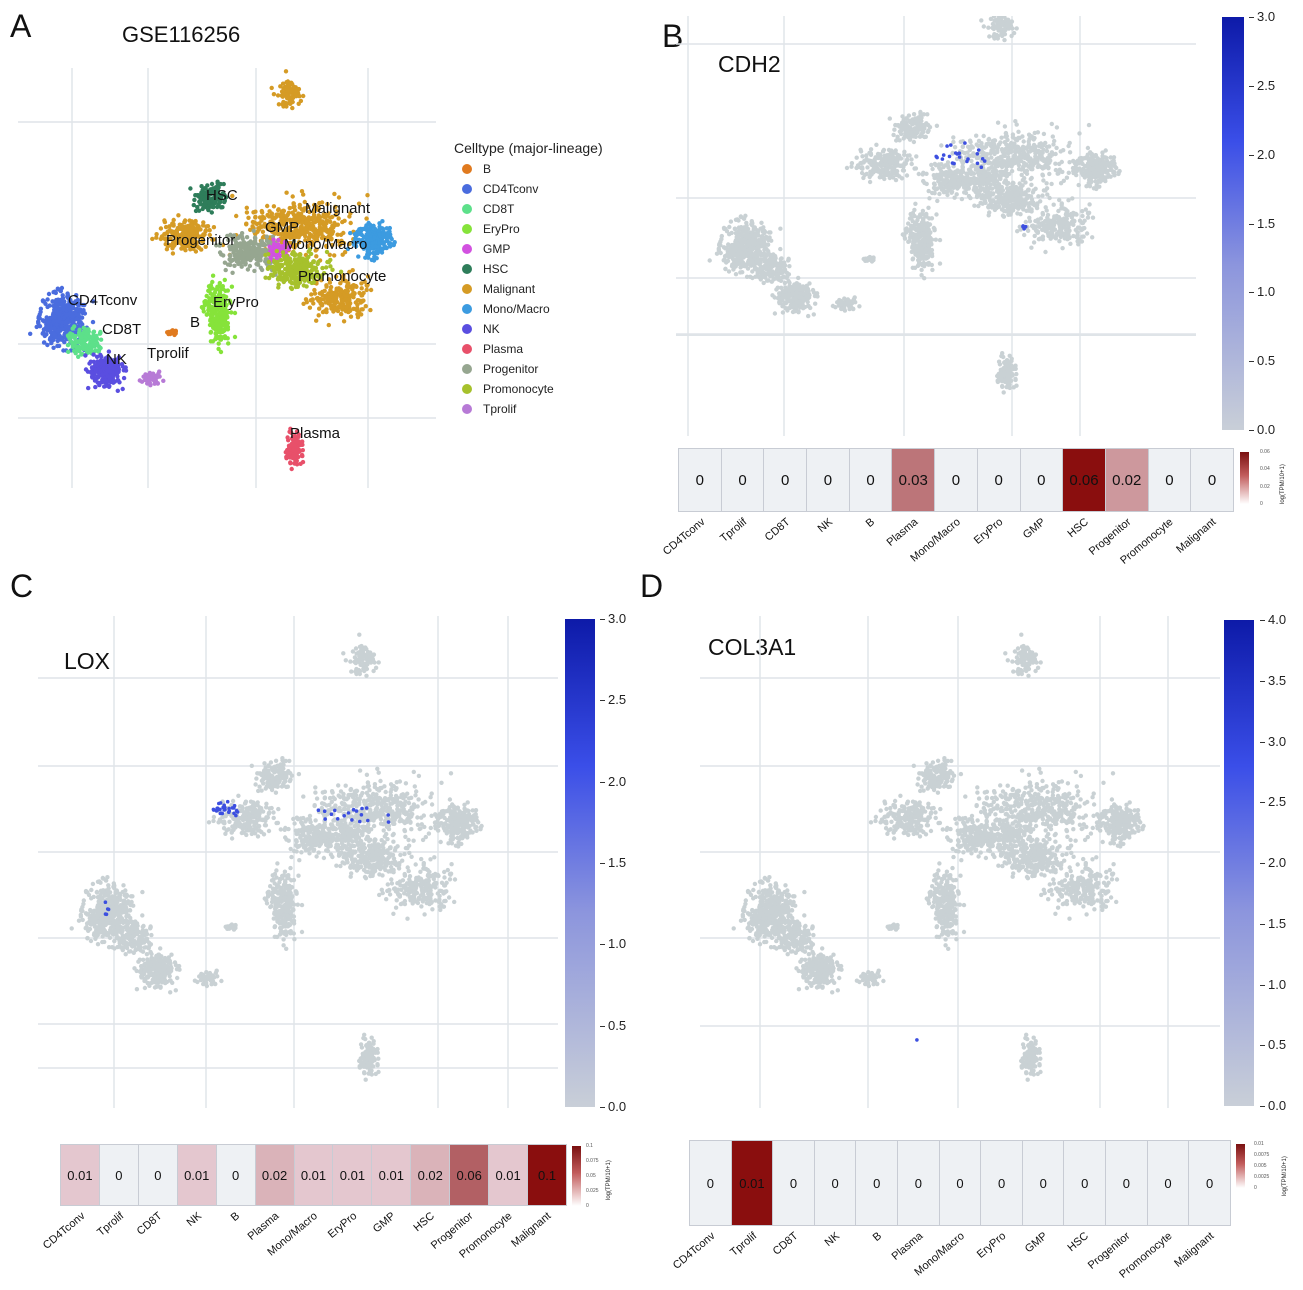 This screenshot has height=1290, width=1303. What do you see at coordinates (103, 300) in the screenshot?
I see `cluster-label: CD4Tconv` at bounding box center [103, 300].